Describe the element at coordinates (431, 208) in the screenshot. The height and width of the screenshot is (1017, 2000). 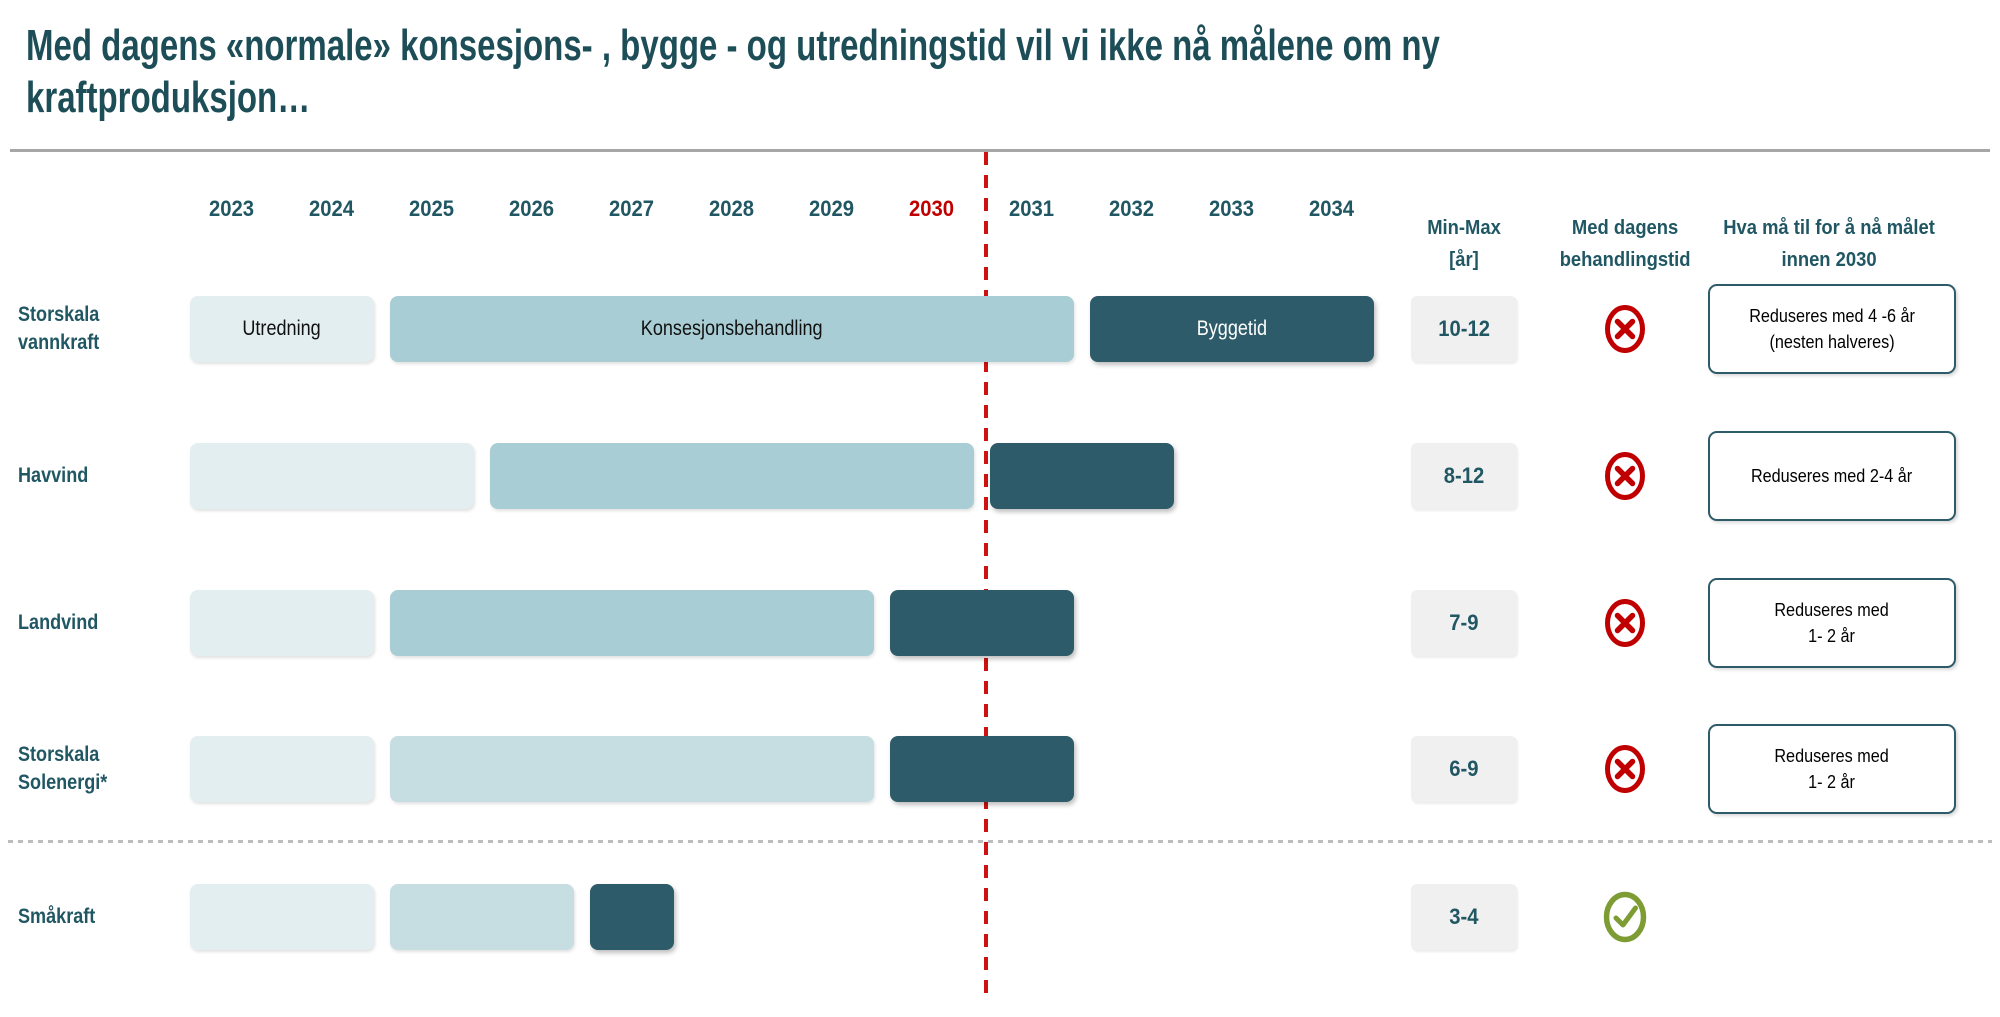
I see `year-tick-2025: 2025` at that location.